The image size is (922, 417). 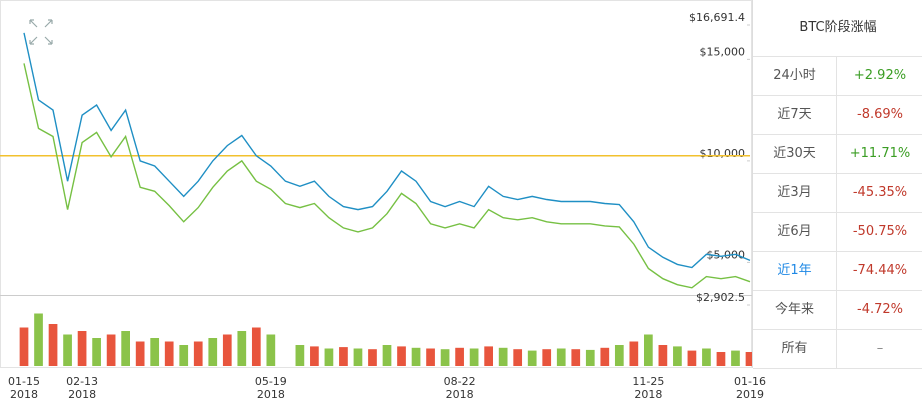 I want to click on period-label: 今年来, so click(x=795, y=310).